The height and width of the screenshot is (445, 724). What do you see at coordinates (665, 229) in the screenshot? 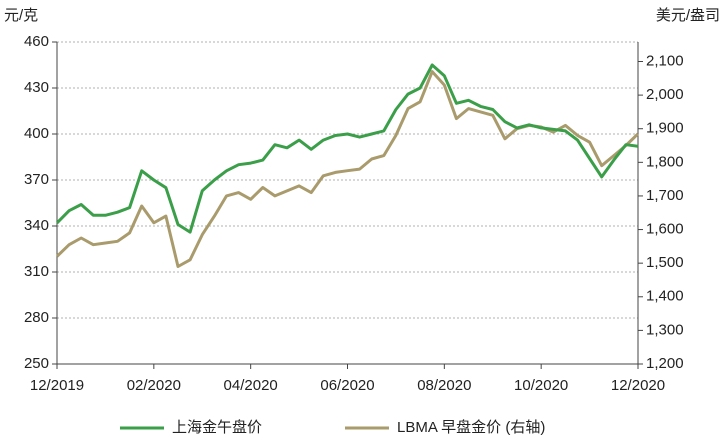
I see `y2-tick-label: 1,600` at bounding box center [665, 229].